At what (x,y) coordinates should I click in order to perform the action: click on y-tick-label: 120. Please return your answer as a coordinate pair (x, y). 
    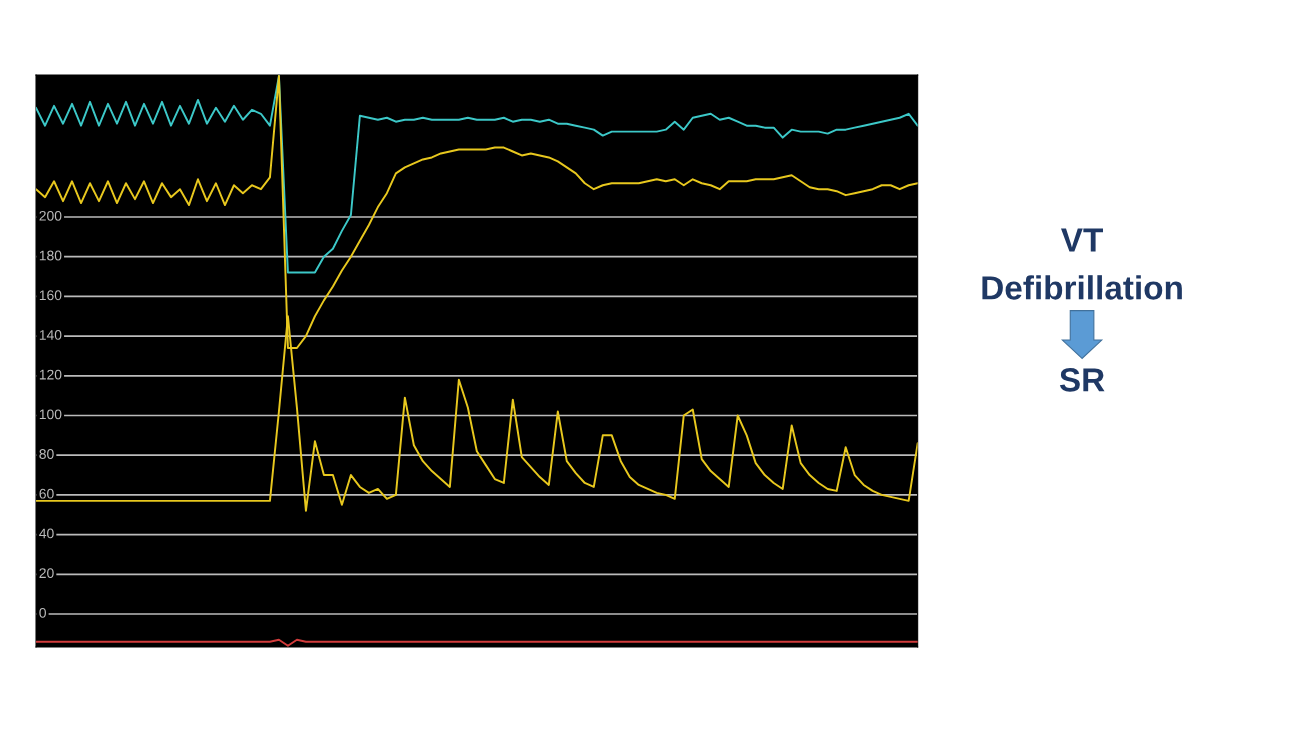
    Looking at the image, I should click on (50, 374).